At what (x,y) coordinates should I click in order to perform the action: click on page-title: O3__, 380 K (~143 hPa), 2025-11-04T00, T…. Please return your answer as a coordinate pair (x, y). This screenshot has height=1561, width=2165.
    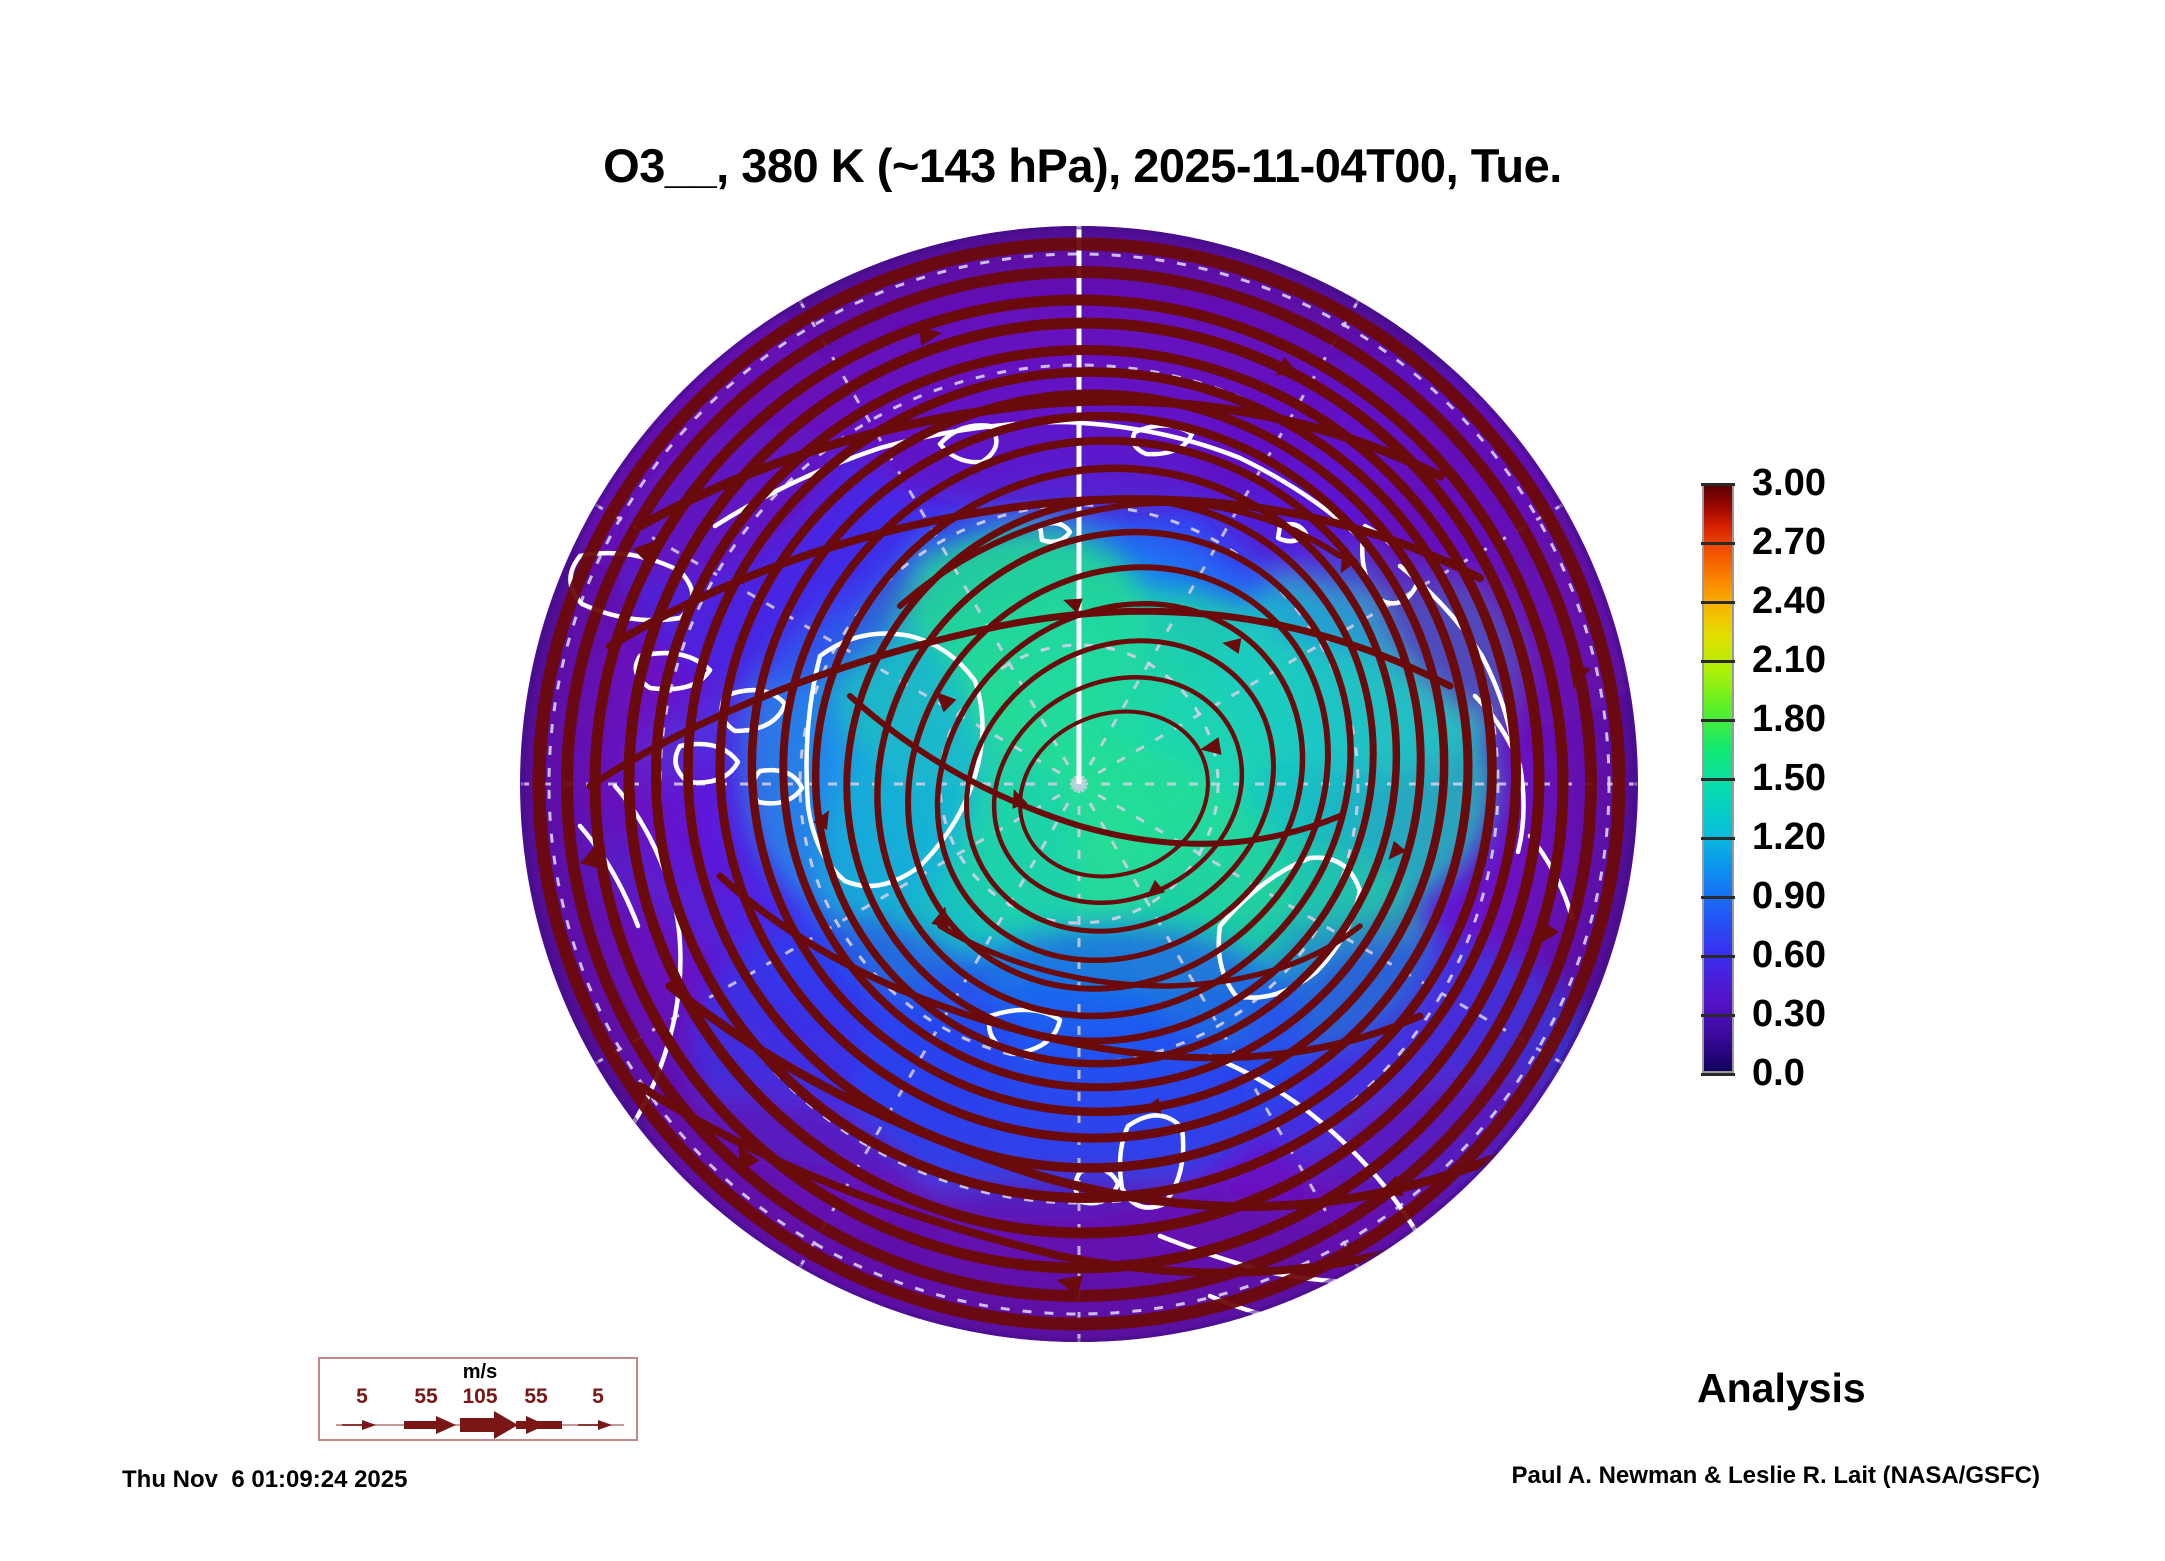
    Looking at the image, I should click on (1082, 165).